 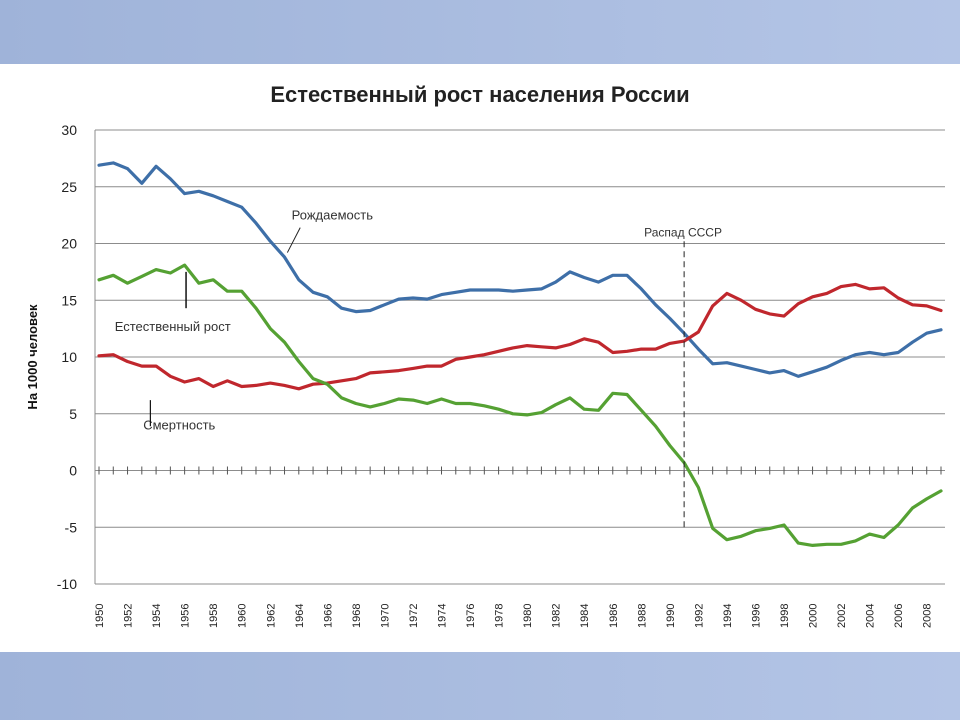 I want to click on annotation-death: Смертность, so click(x=179, y=425).